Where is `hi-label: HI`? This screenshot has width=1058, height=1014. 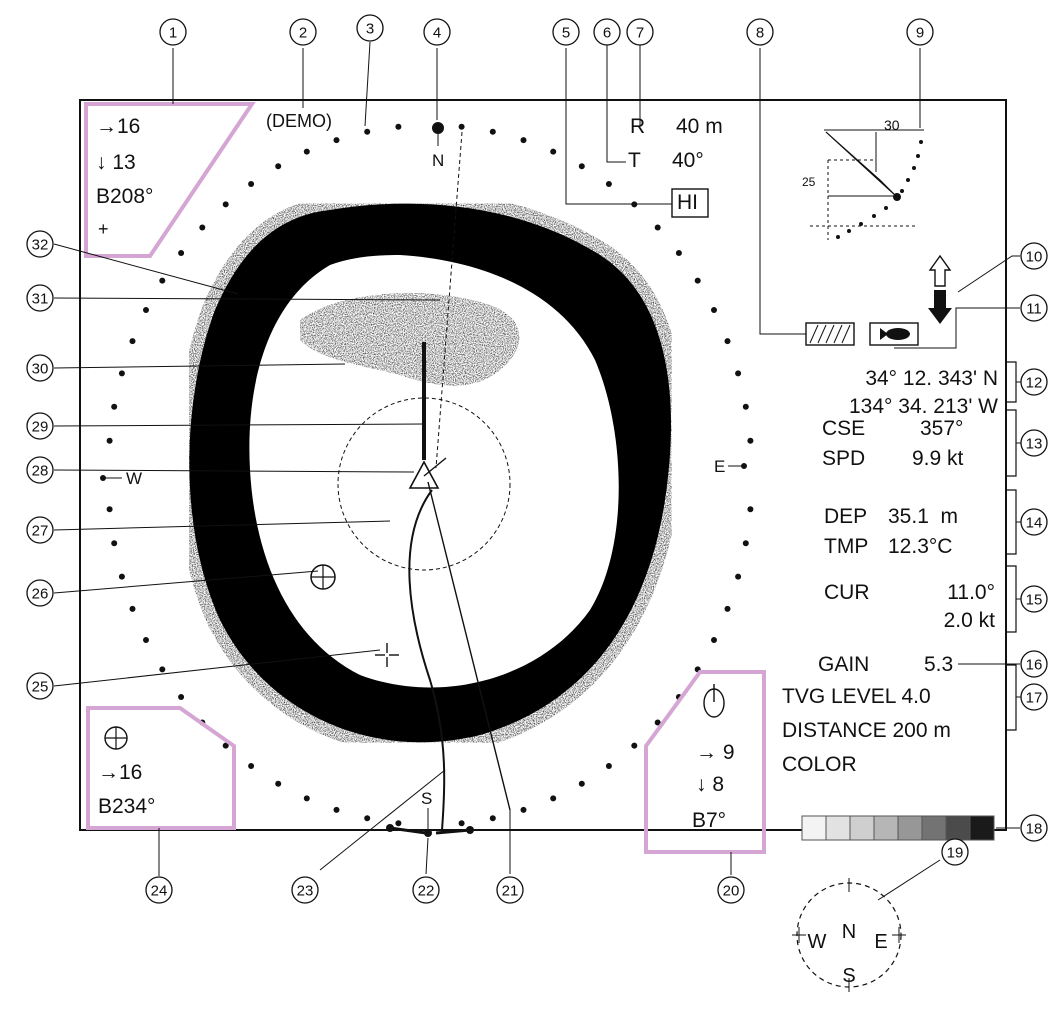
hi-label: HI is located at coordinates (687, 202).